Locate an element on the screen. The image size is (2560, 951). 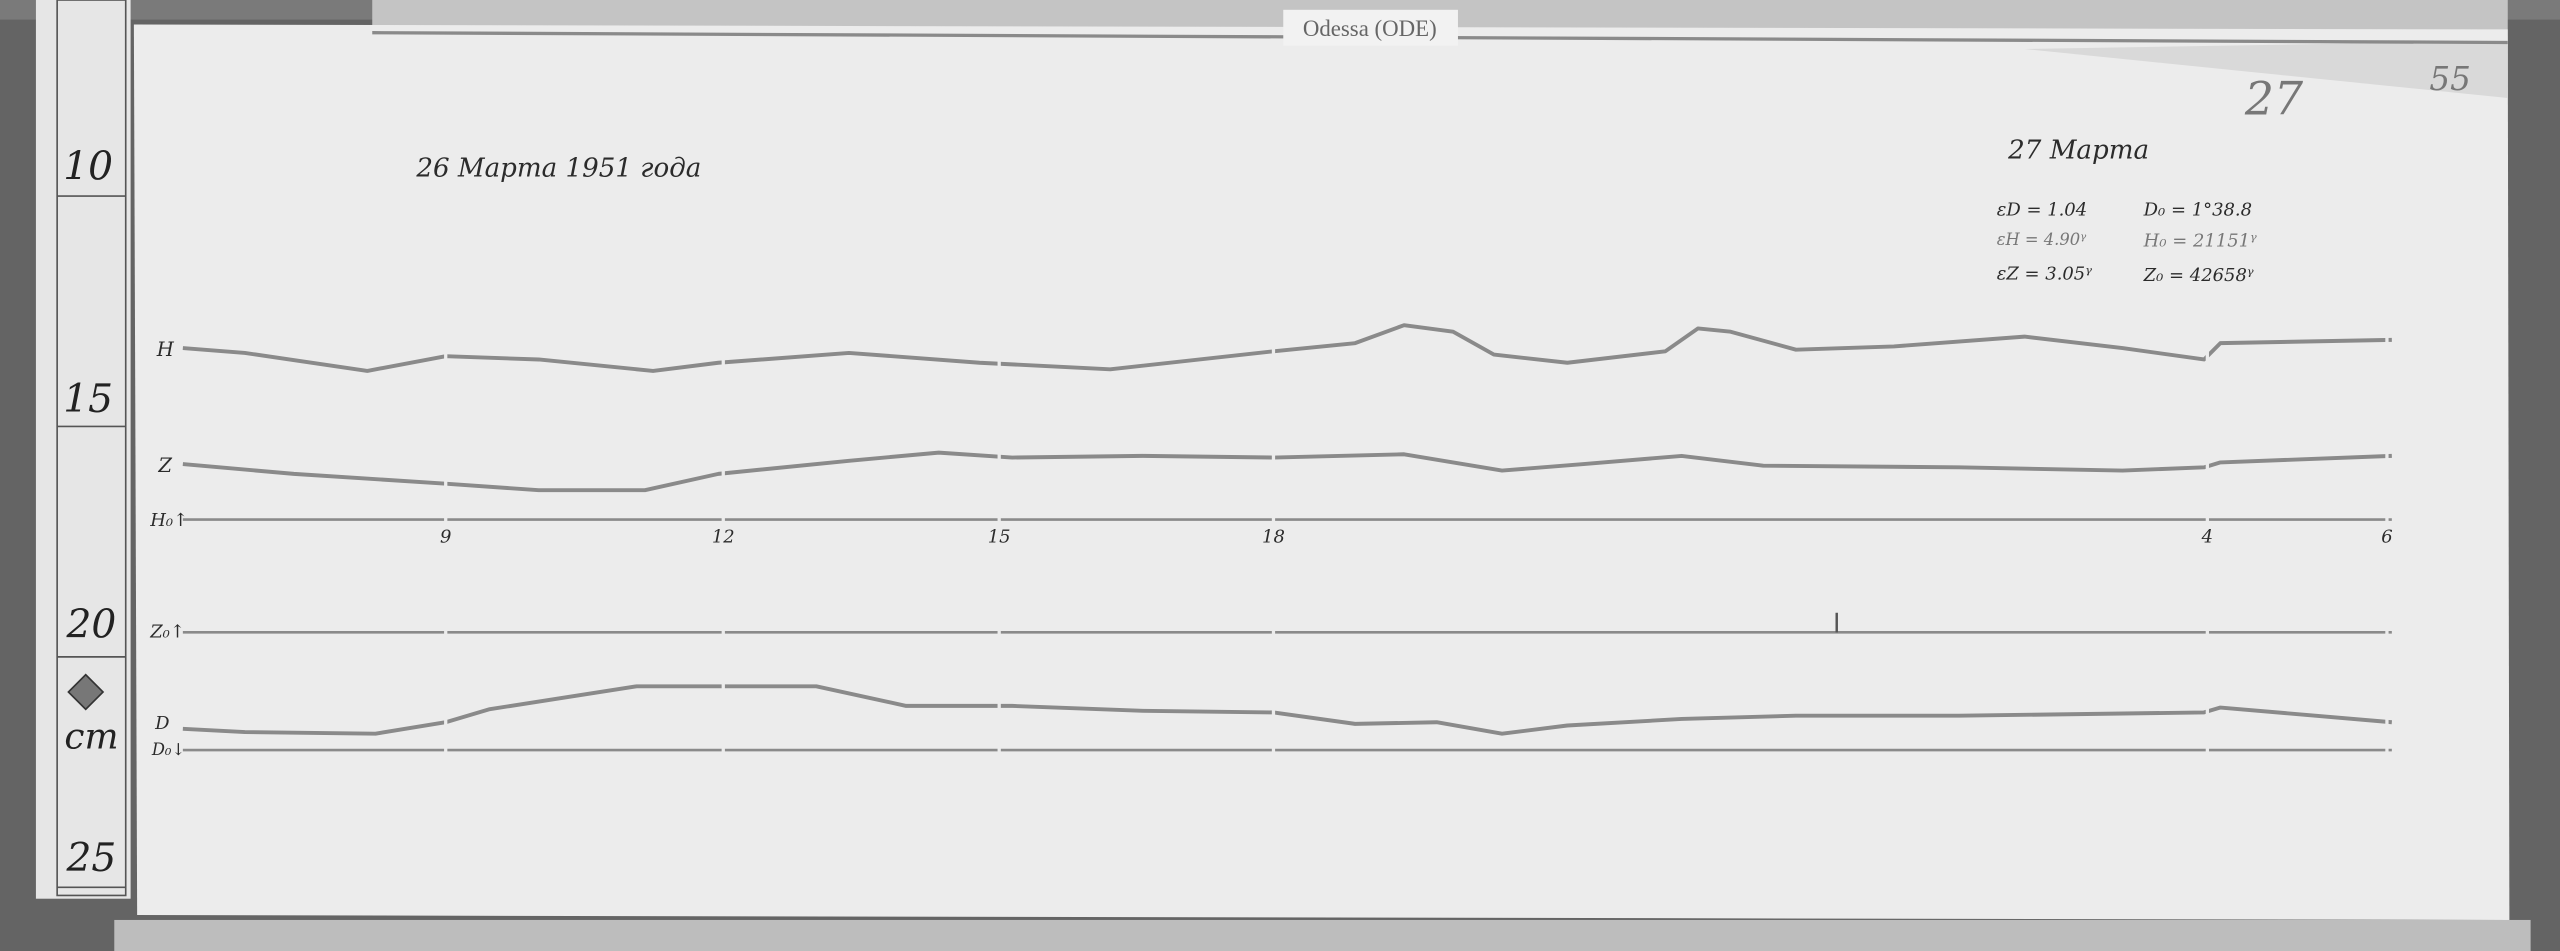
ruler-mark-25: 25 is located at coordinates (91, 858).